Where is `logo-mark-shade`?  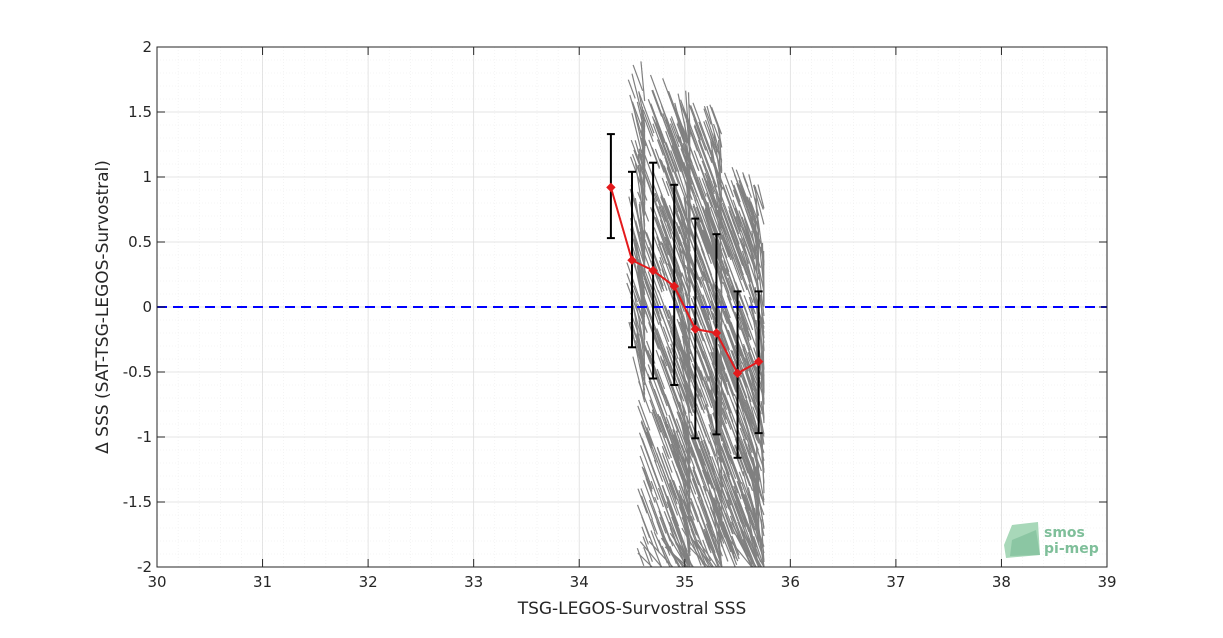 logo-mark-shade is located at coordinates (1025, 543).